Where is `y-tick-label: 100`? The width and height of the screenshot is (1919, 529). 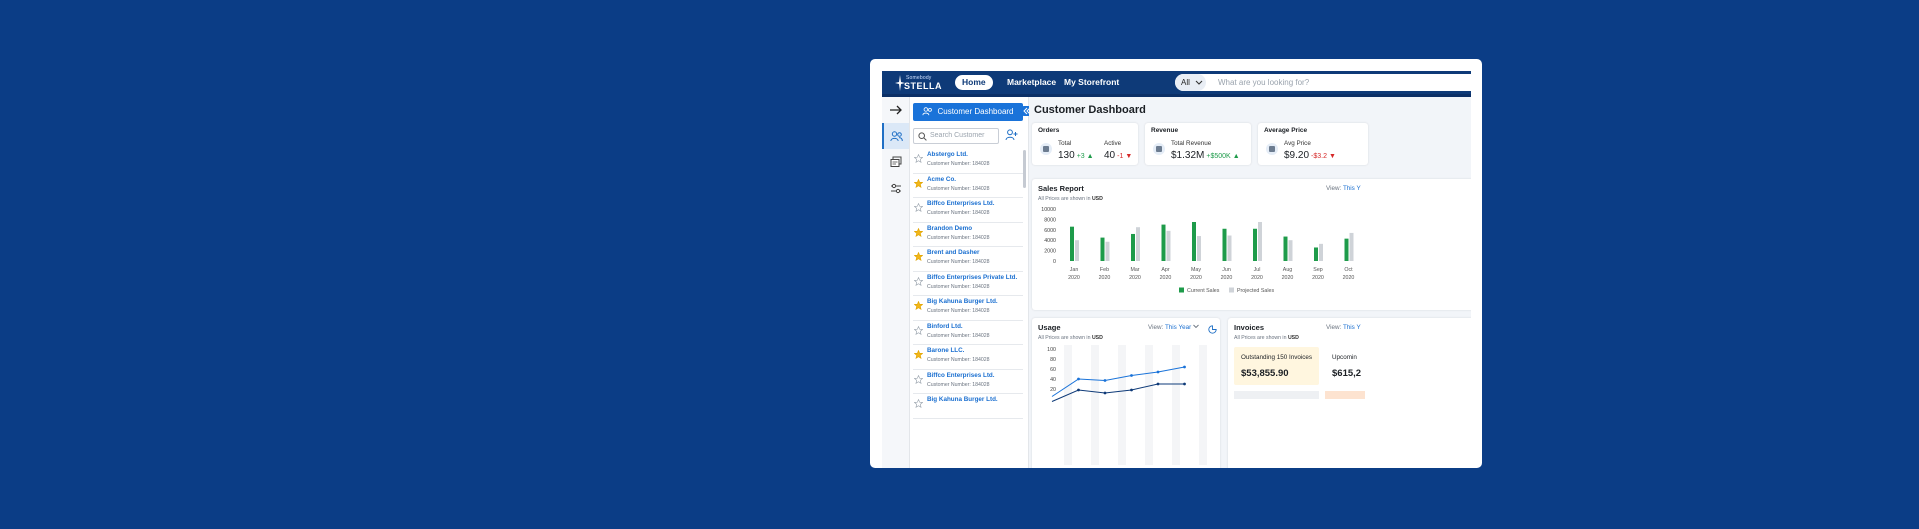
y-tick-label: 100 is located at coordinates (1051, 350).